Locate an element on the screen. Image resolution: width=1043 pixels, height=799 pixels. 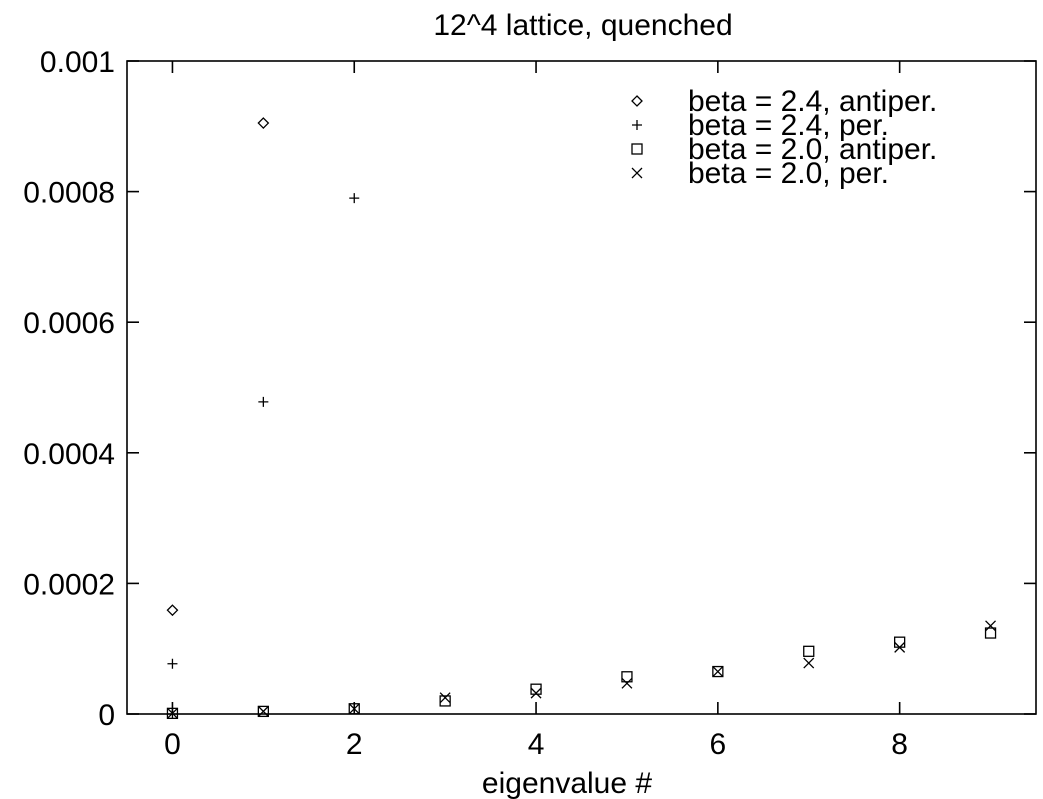
legend-item: beta = 2.0, antiper. is located at coordinates (784, 149).